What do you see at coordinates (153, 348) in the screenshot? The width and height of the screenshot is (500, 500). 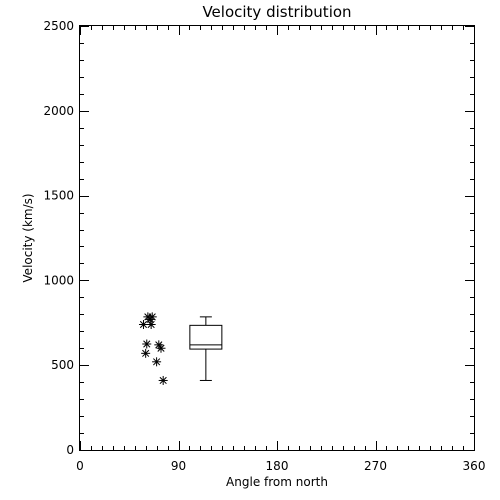 I see `scatter-points` at bounding box center [153, 348].